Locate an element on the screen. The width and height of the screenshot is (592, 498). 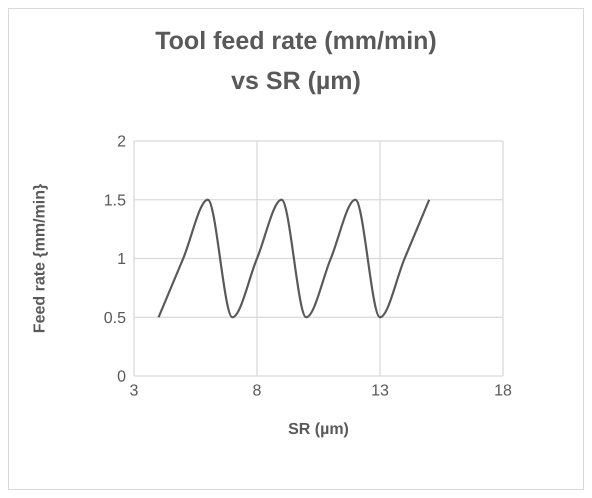
y-tick-label: 0 is located at coordinates (121, 377).